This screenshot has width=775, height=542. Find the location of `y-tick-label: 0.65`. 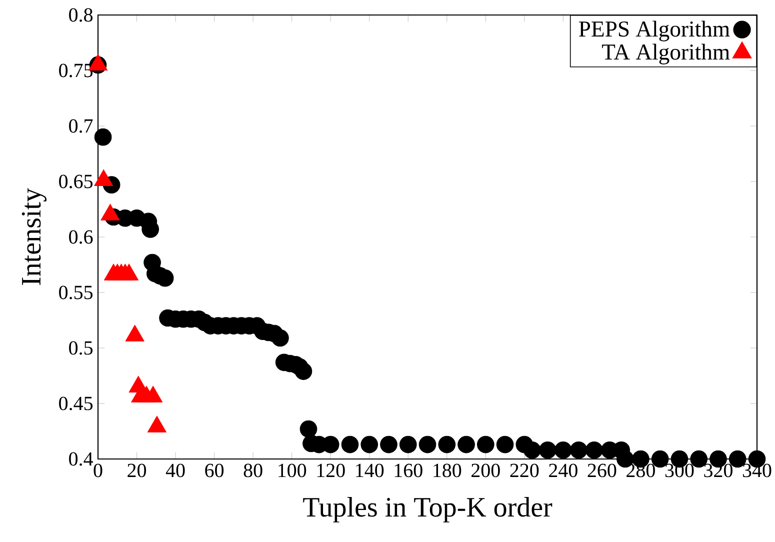

y-tick-label: 0.65 is located at coordinates (76, 181).